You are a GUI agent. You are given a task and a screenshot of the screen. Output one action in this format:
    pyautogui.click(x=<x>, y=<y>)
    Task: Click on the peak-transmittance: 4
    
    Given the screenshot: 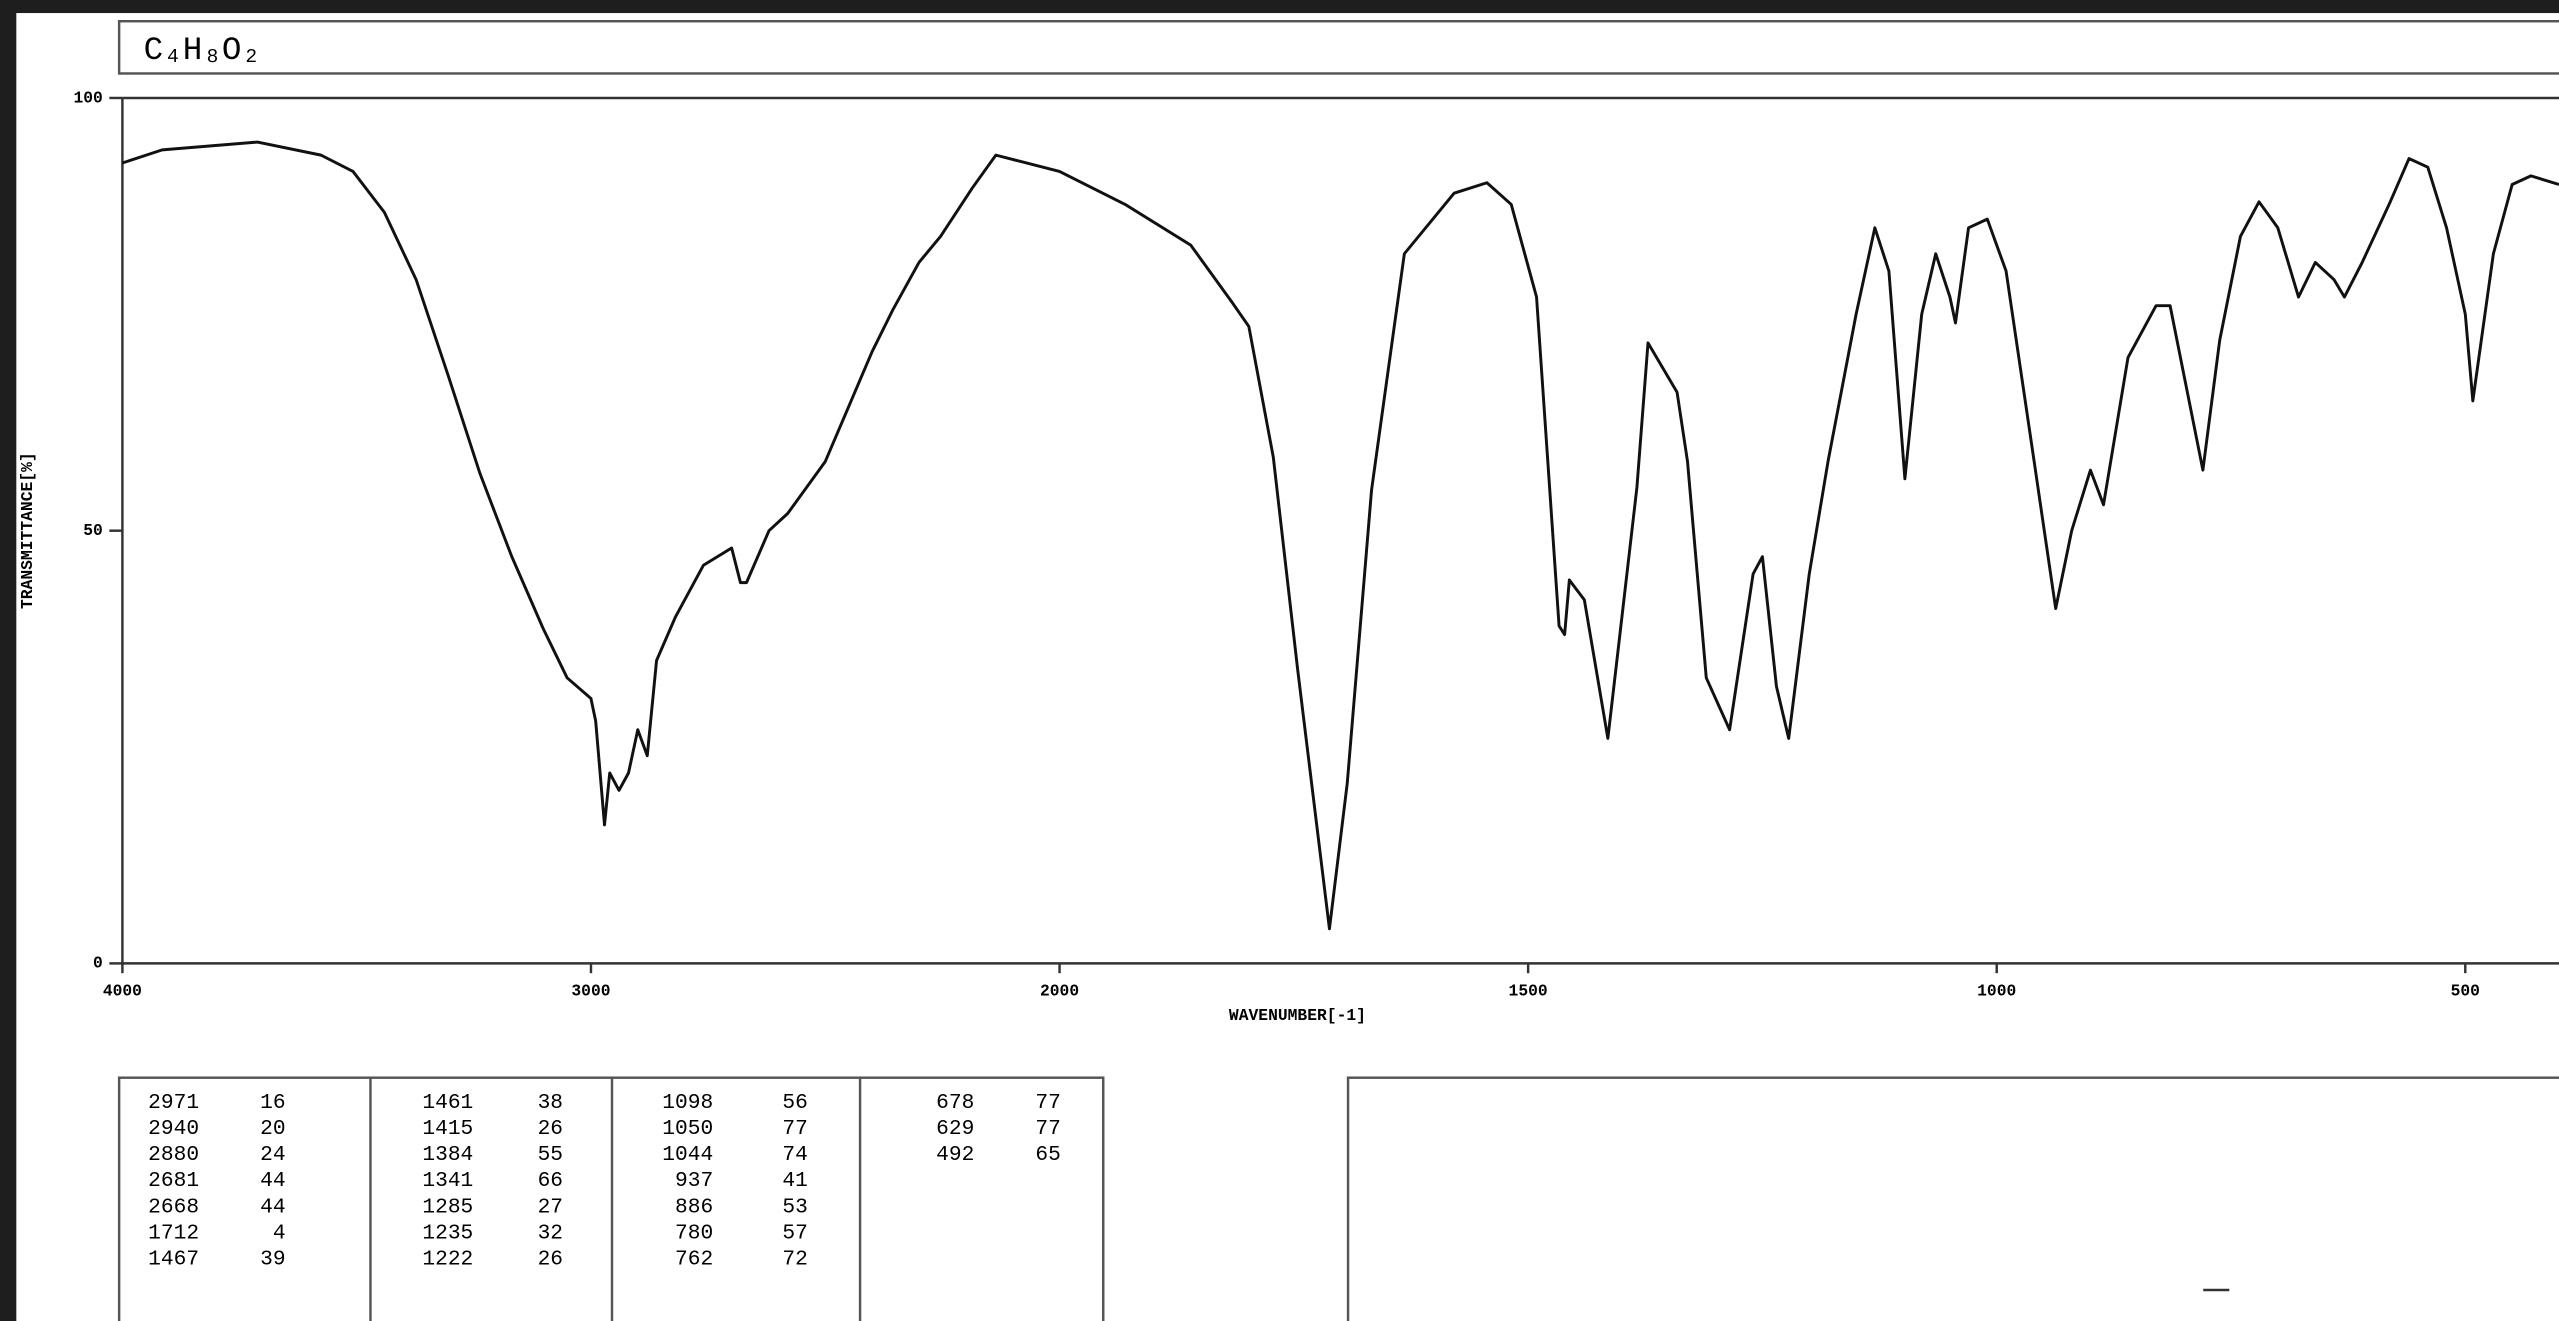 What is the action you would take?
    pyautogui.click(x=279, y=1233)
    